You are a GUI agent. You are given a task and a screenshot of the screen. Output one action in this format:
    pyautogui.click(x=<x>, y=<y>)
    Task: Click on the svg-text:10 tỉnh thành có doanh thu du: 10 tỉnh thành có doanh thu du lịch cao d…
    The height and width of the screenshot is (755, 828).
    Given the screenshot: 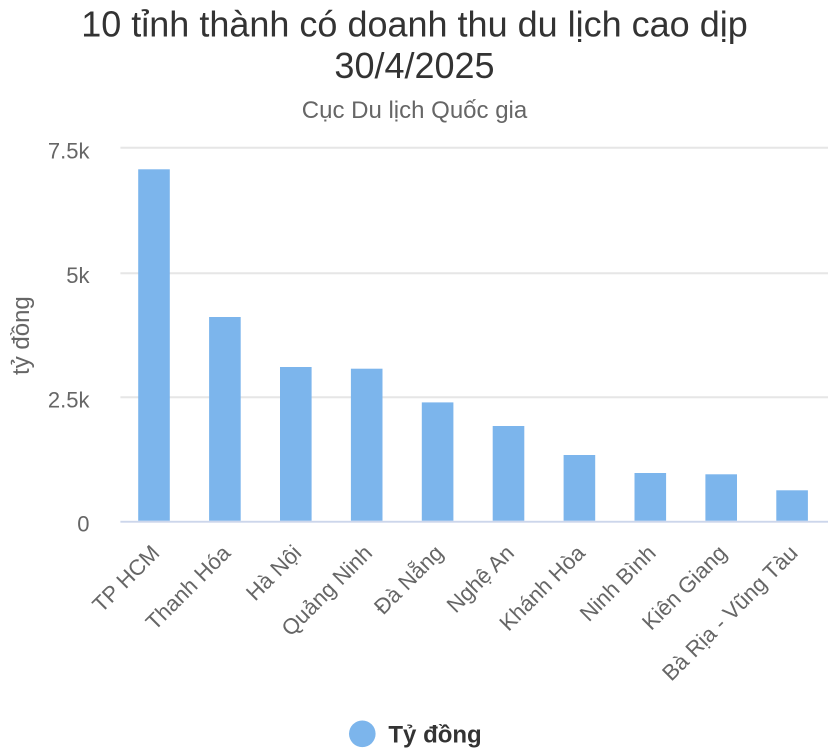 What is the action you would take?
    pyautogui.click(x=414, y=23)
    